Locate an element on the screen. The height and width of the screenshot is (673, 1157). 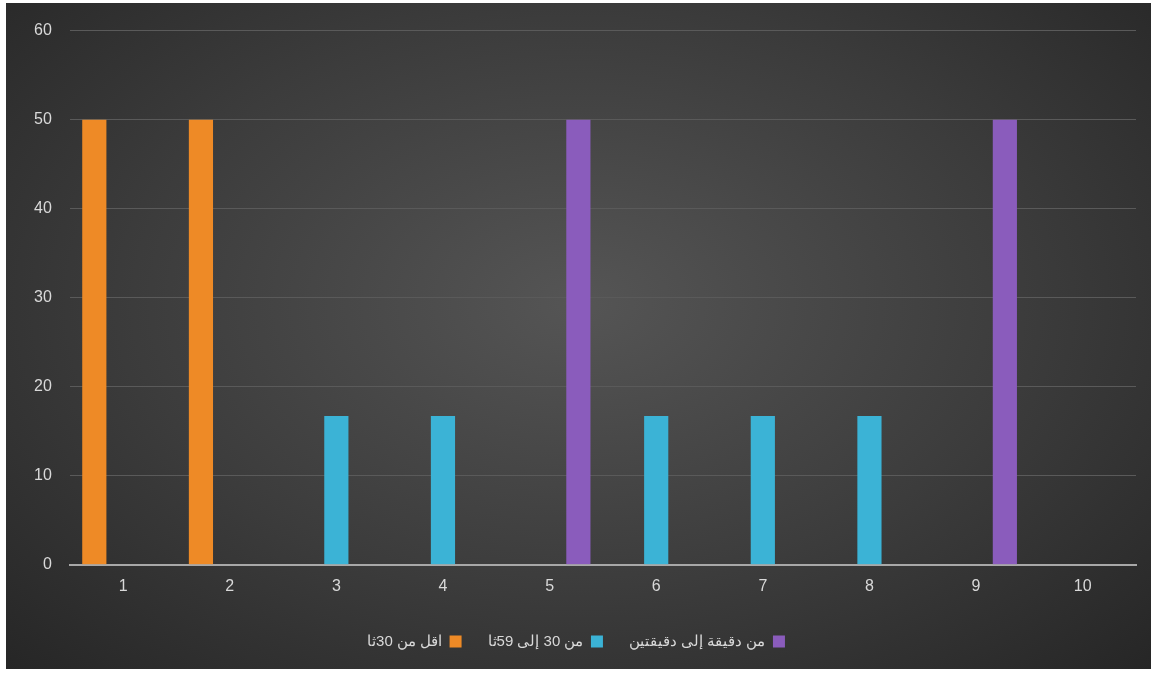
legend-label: اقل من 30ثا is located at coordinates (405, 640).